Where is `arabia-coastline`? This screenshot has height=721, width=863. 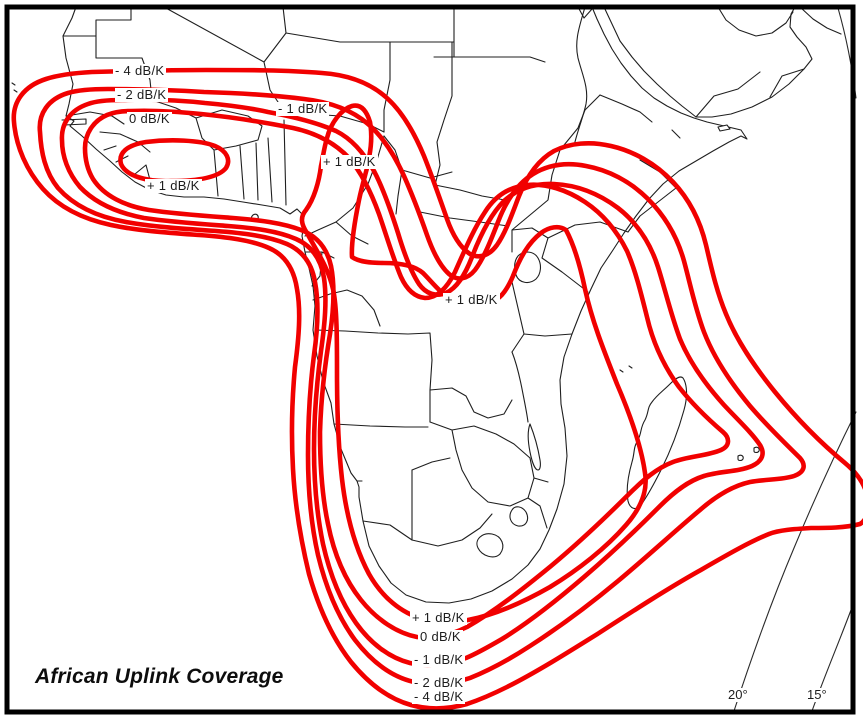
arabia-coastline is located at coordinates (708, 62).